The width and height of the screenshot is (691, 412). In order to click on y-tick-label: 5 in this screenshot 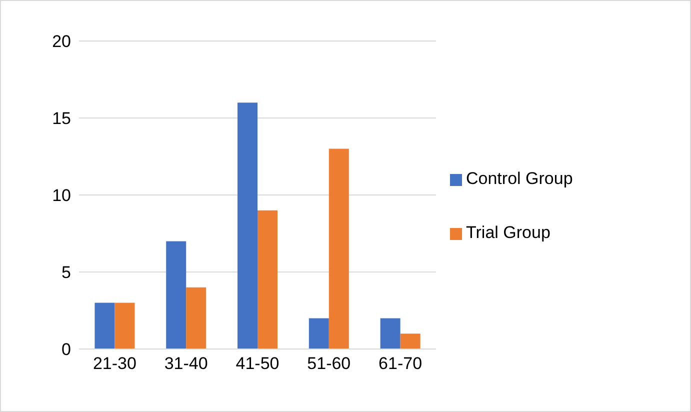, I will do `click(66, 272)`.